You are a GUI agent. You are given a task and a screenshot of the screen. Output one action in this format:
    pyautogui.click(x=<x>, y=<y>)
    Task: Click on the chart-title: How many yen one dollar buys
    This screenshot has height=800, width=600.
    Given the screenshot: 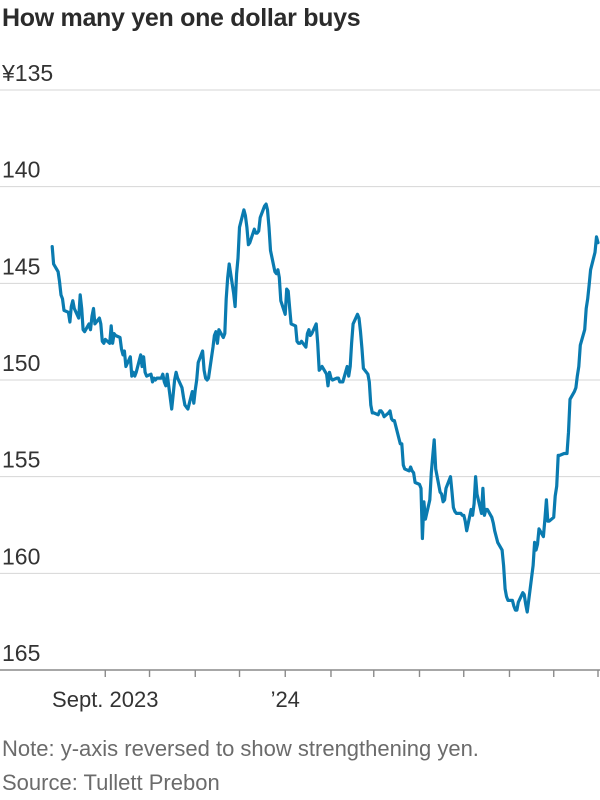 What is the action you would take?
    pyautogui.click(x=181, y=18)
    